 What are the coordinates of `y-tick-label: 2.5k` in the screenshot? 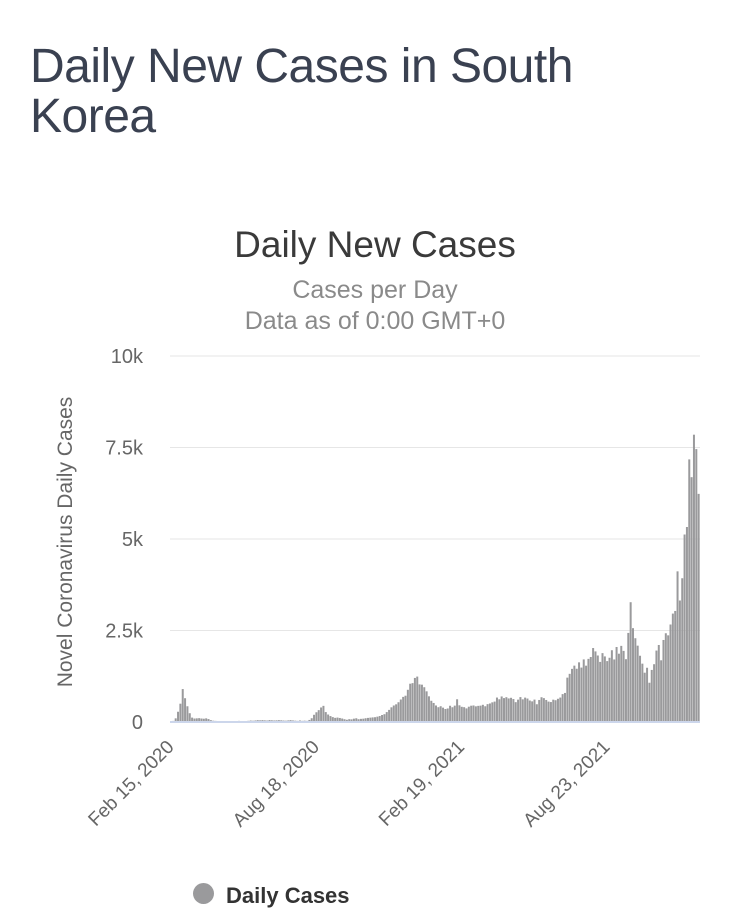 It's located at (124, 632).